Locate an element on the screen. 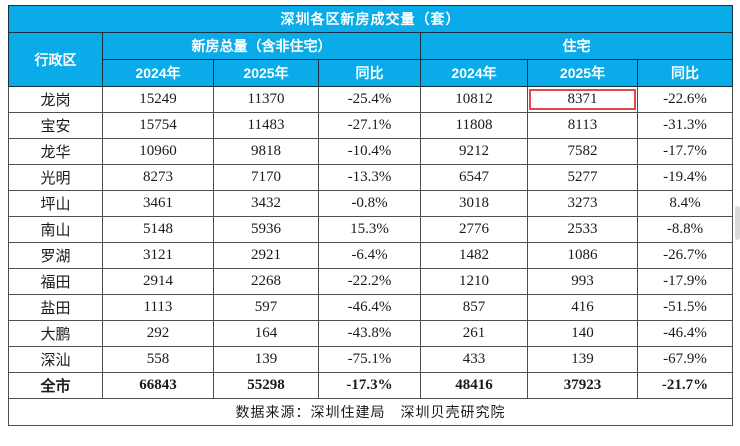  cell-total-yoy: -22.2% is located at coordinates (369, 281).